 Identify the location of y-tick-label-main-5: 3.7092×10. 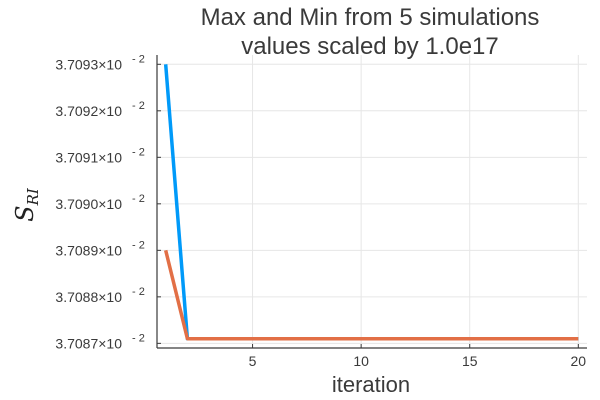
(88, 111).